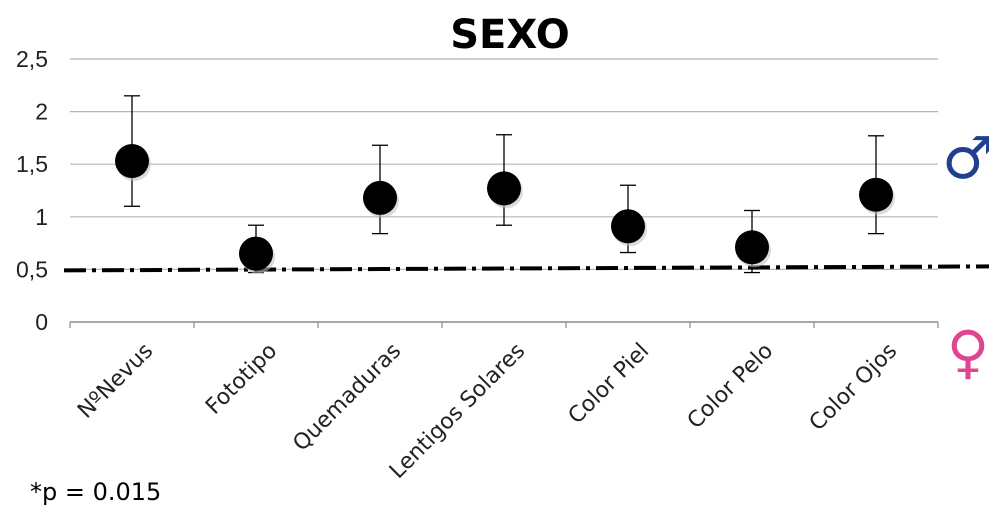  I want to click on x-tick-label: Quemaduras, so click(347, 398).